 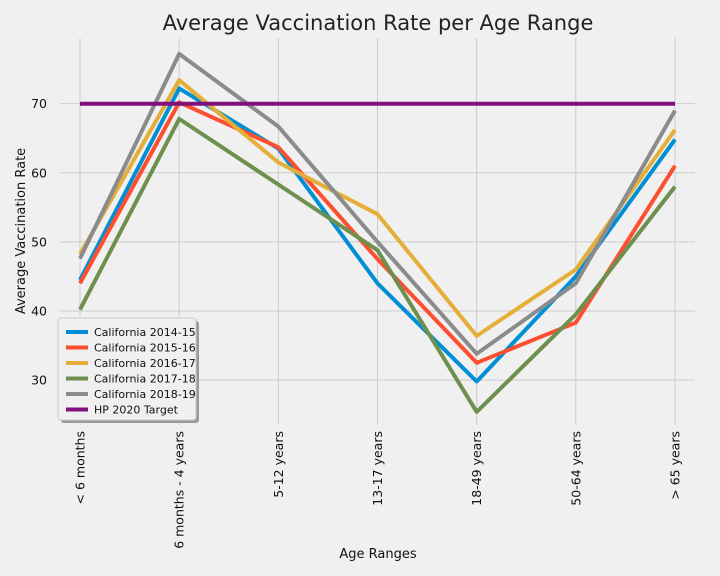 I want to click on y-tick-label: 30, so click(x=39, y=380).